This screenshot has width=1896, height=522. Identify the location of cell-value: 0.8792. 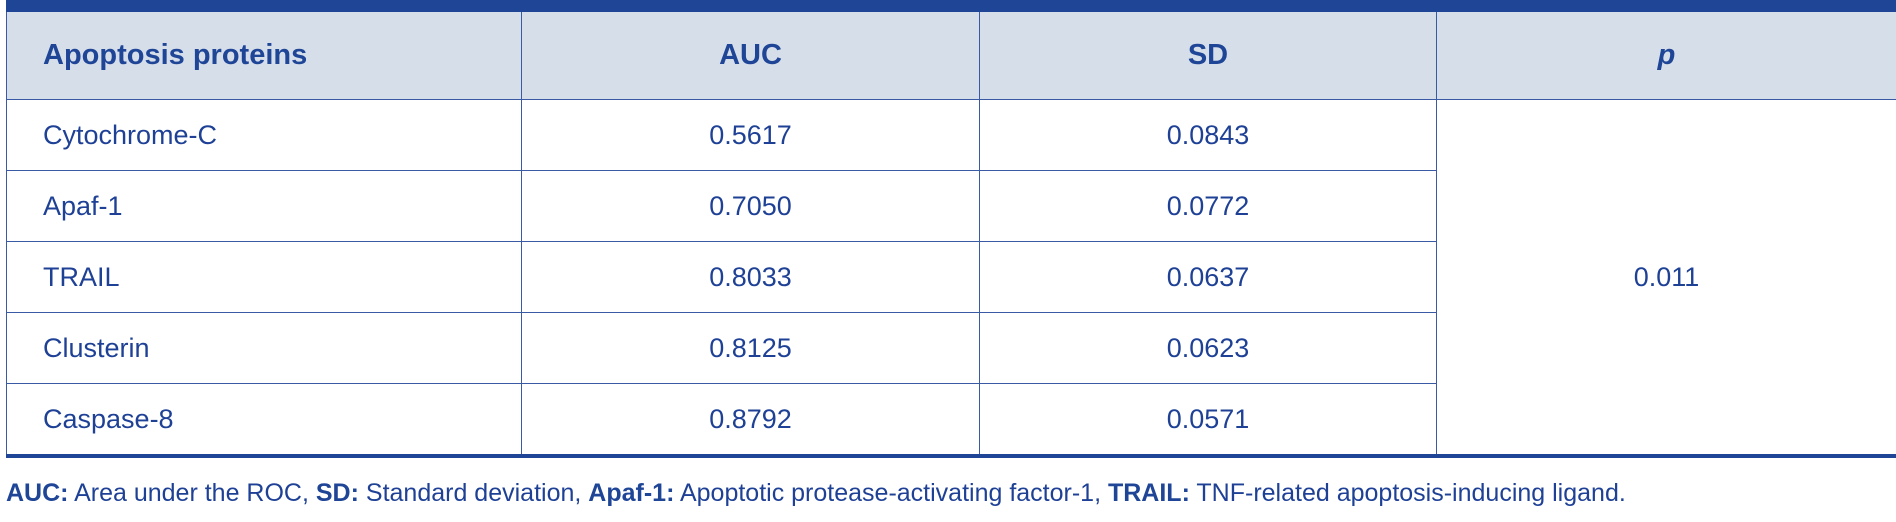
(750, 420).